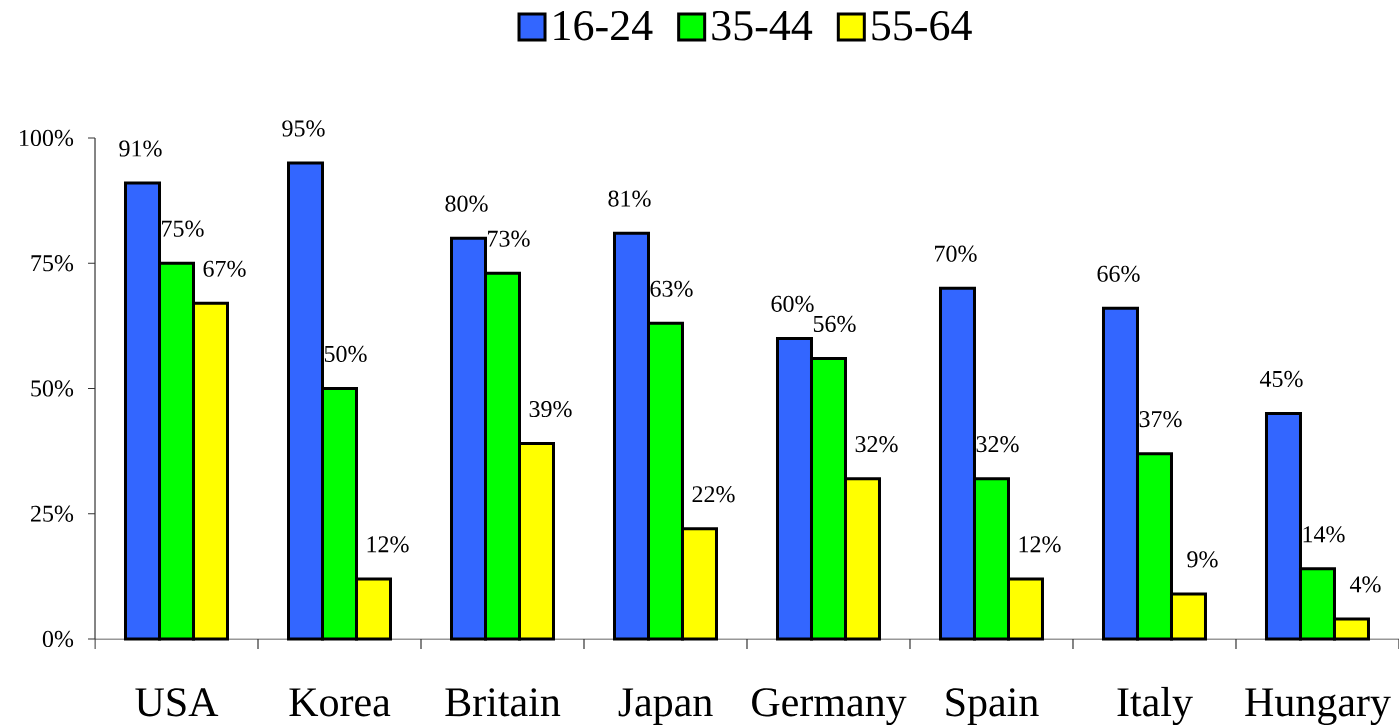  Describe the element at coordinates (1318, 706) in the screenshot. I see `x-tick-label: Hungary` at that location.